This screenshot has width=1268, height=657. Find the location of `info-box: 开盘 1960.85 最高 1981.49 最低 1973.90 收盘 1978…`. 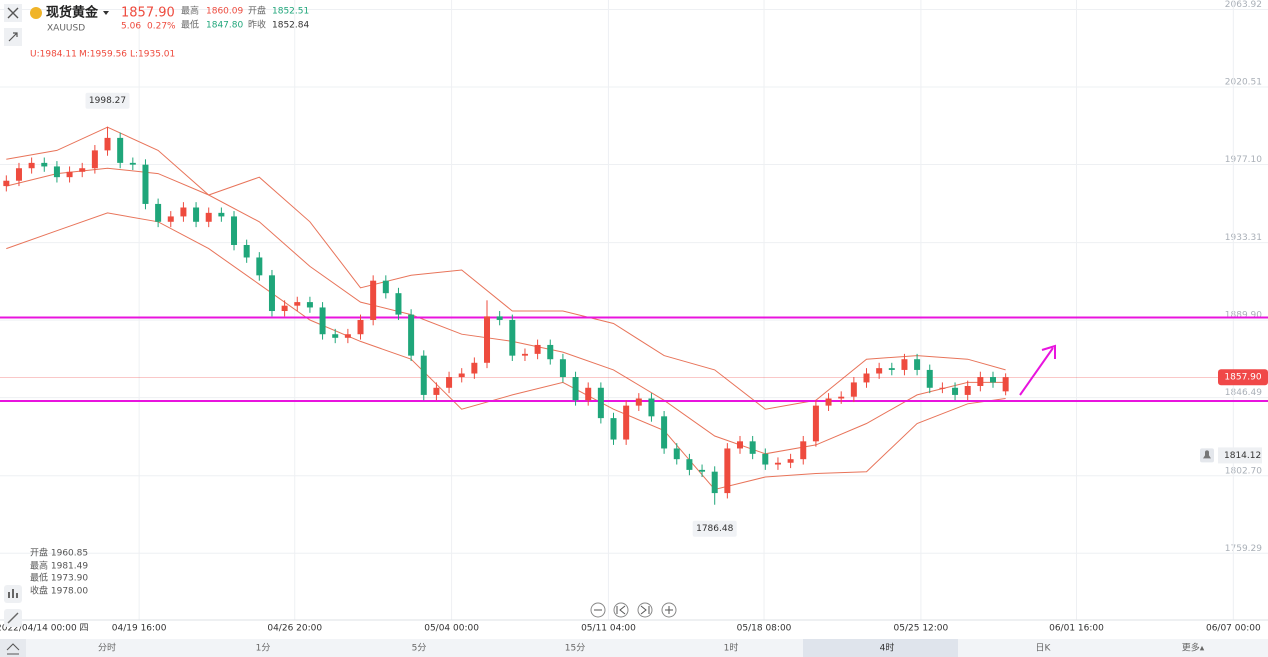

info-box: 开盘 1960.85 最高 1981.49 最低 1973.90 收盘 1978… is located at coordinates (46, 587).